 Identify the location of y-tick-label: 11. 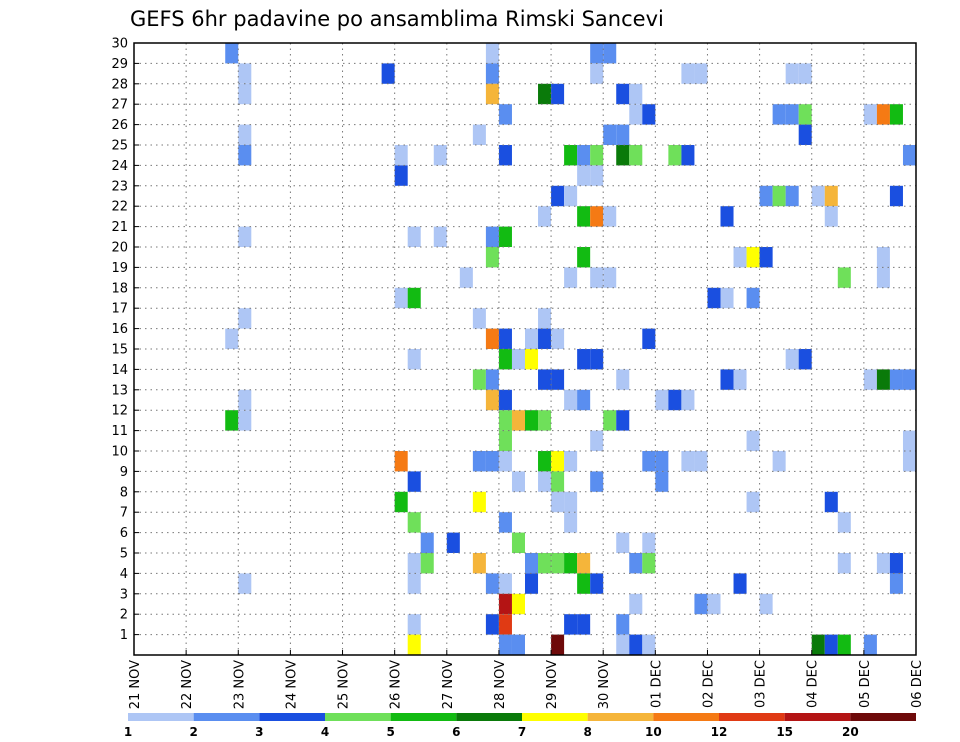
(119, 431).